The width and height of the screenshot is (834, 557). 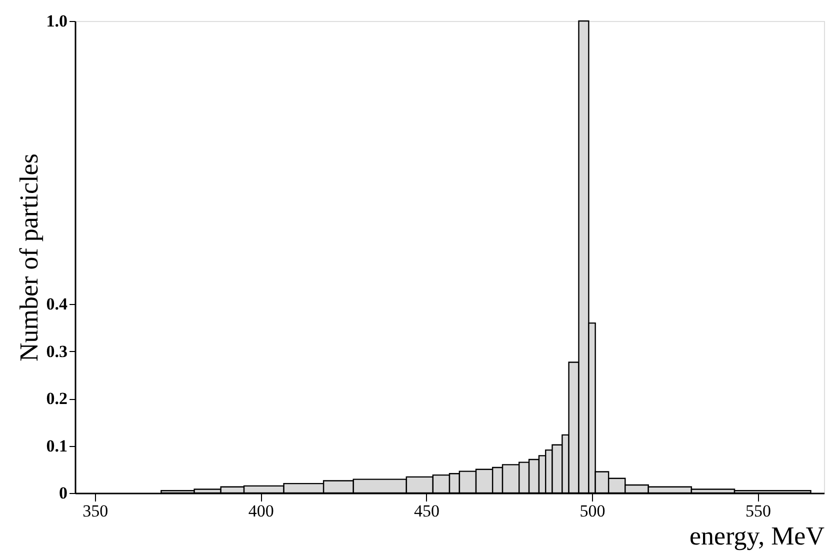 What do you see at coordinates (29, 258) in the screenshot?
I see `y-axis-title: Number of particles` at bounding box center [29, 258].